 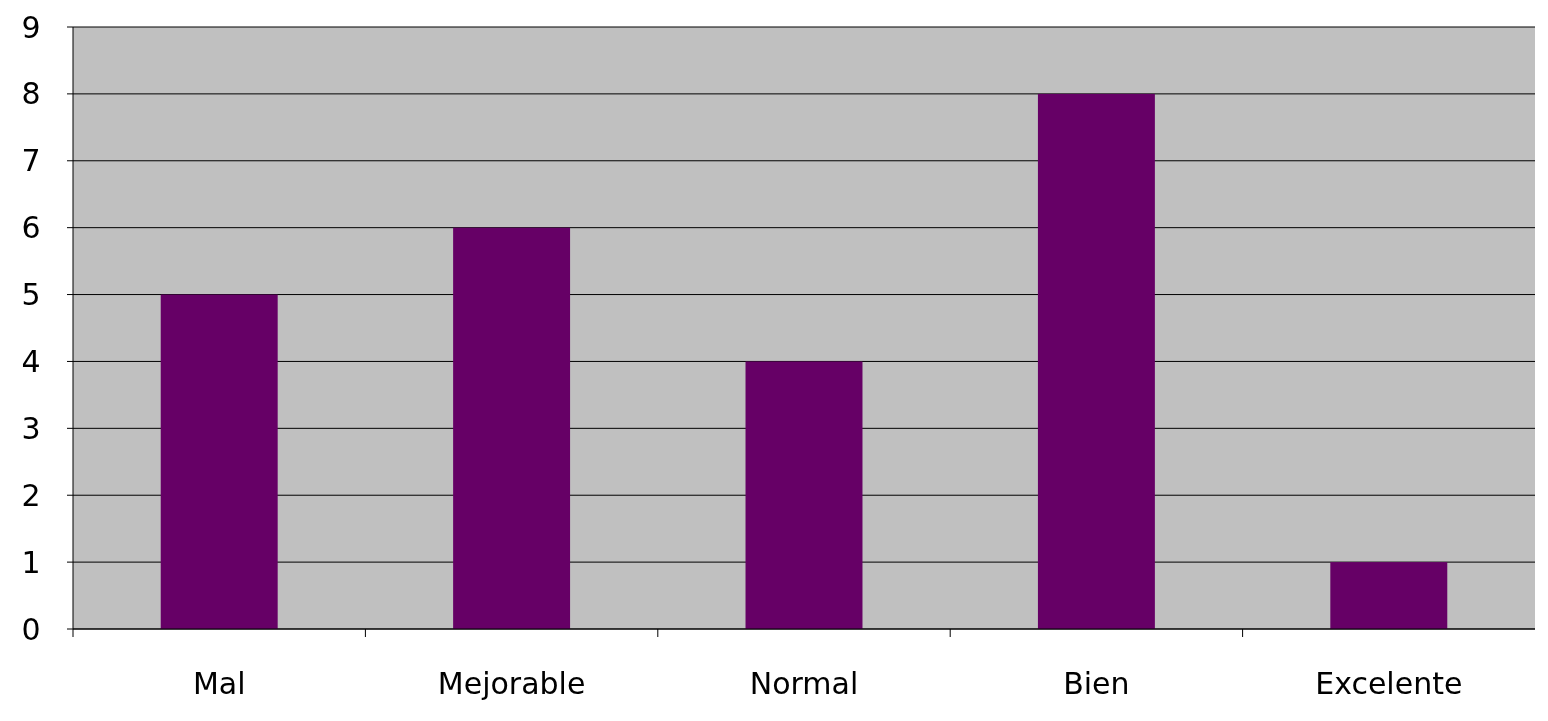 What do you see at coordinates (31, 94) in the screenshot?
I see `y-tick-label: 8` at bounding box center [31, 94].